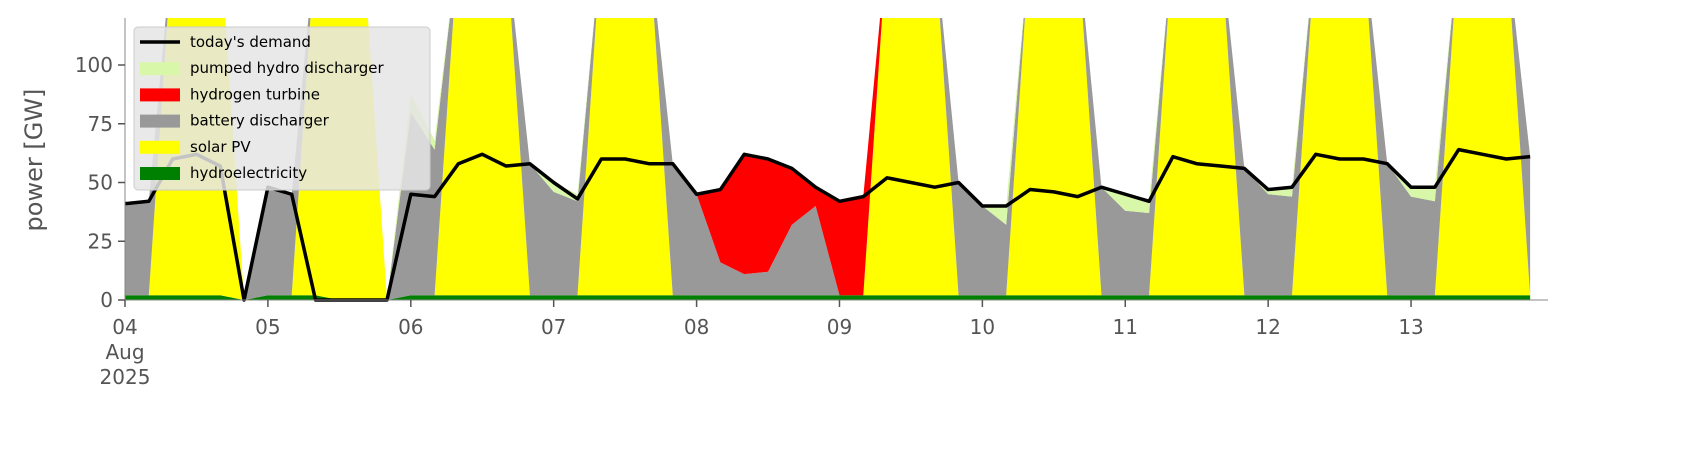 This screenshot has width=1706, height=460. Describe the element at coordinates (260, 121) in the screenshot. I see `legend-label: battery discharger` at that location.